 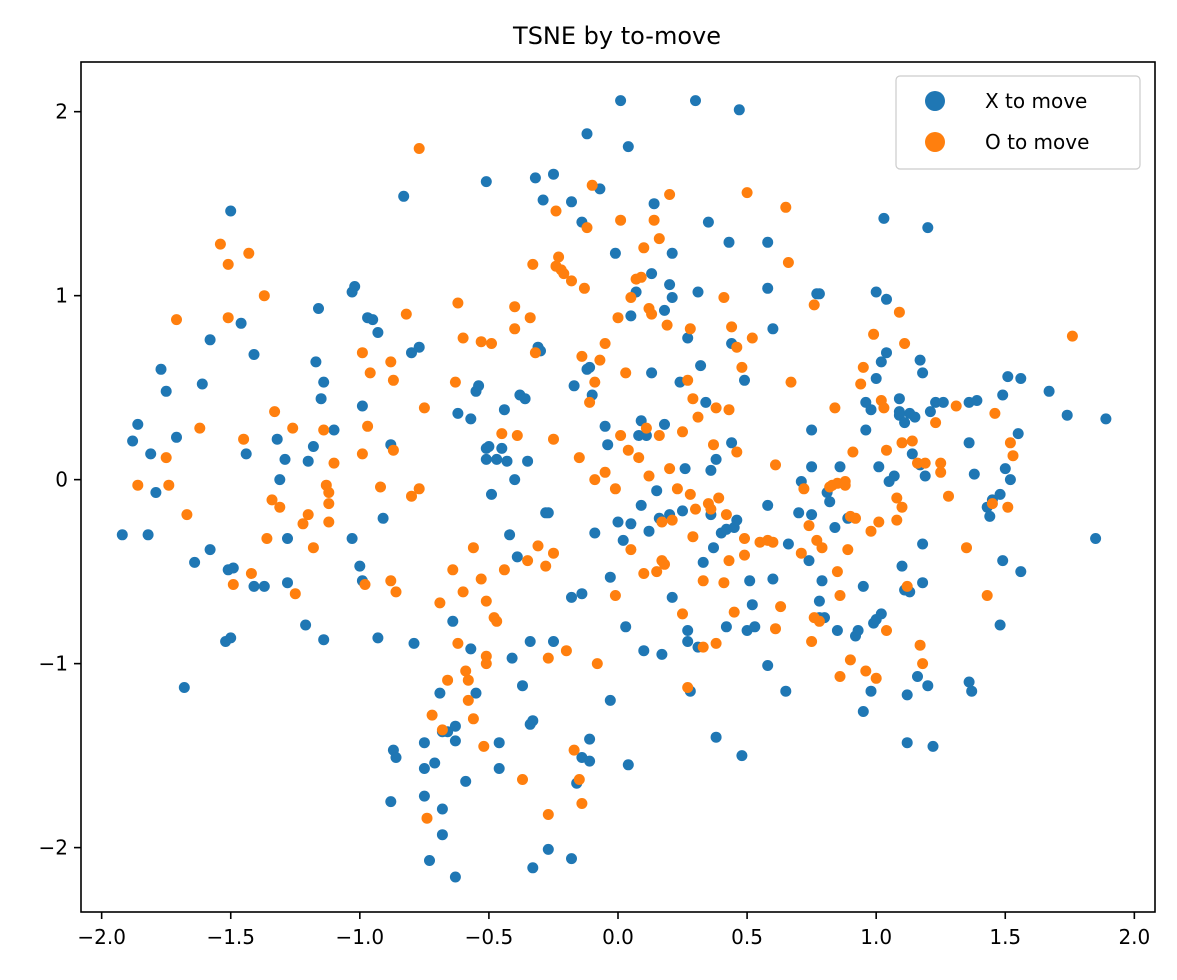 I want to click on x-tick-label: 1.0, so click(x=876, y=937).